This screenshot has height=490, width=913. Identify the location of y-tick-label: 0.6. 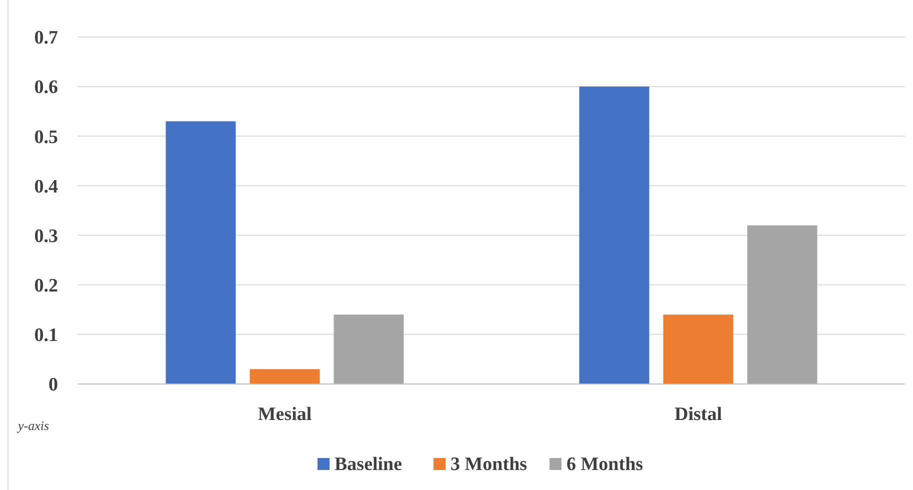
(46, 87).